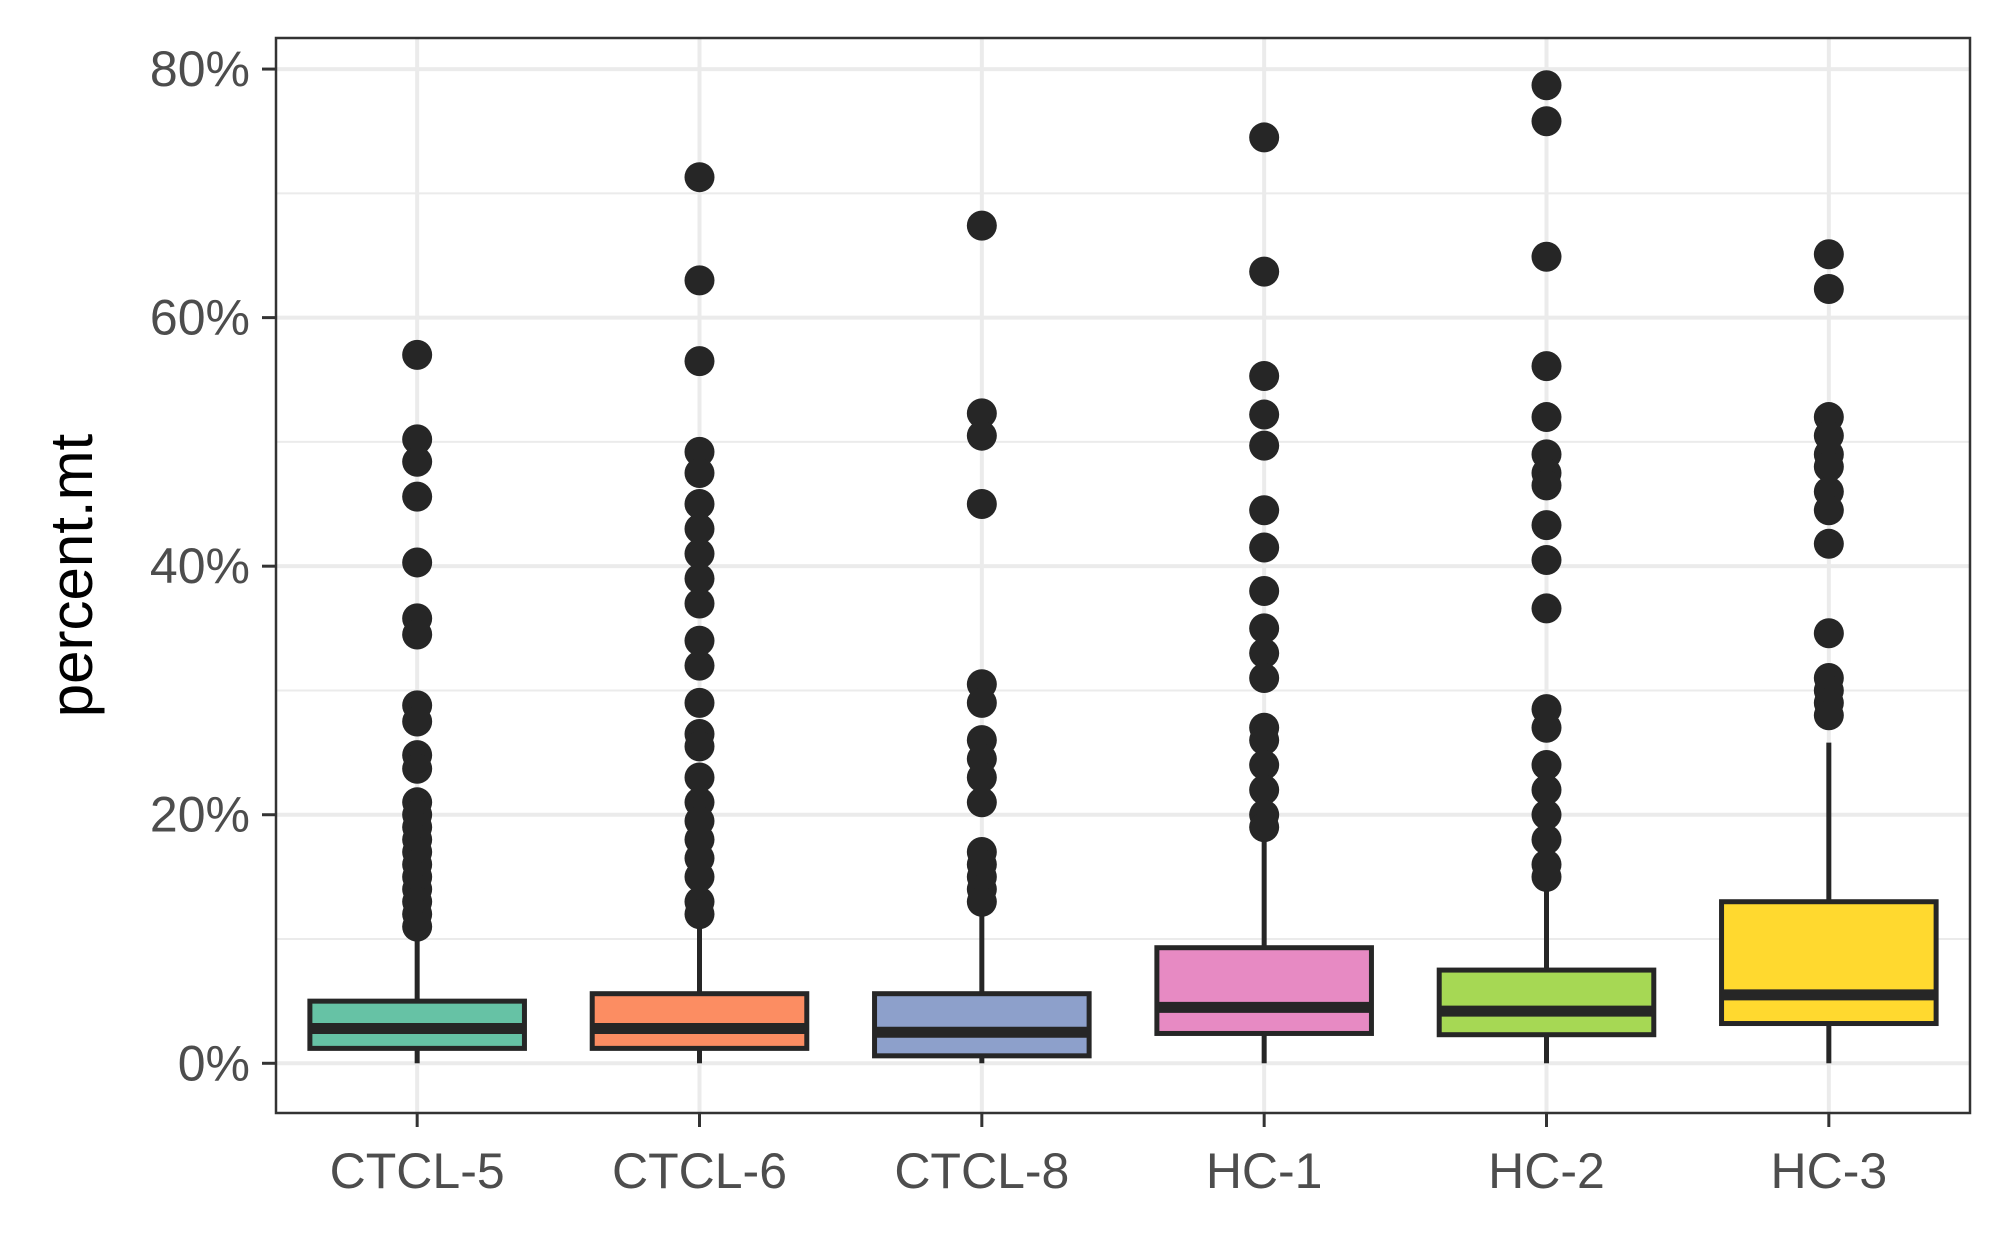 The image size is (2000, 1235). What do you see at coordinates (1546, 1171) in the screenshot?
I see `x-tick-label: HC-2` at bounding box center [1546, 1171].